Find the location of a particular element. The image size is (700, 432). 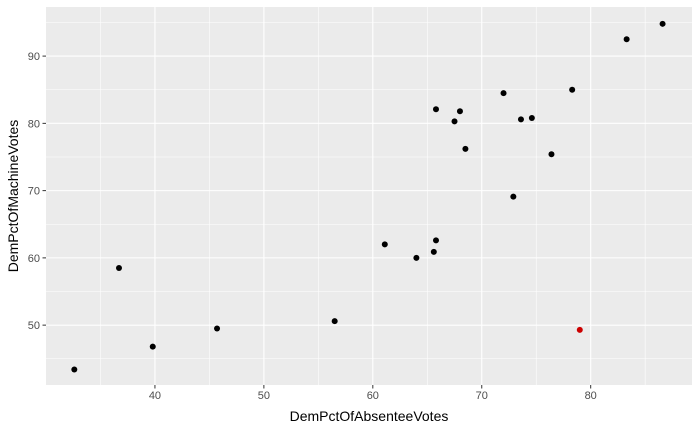

y-axis-title: DemPctOfMachineVotes is located at coordinates (13, 196).